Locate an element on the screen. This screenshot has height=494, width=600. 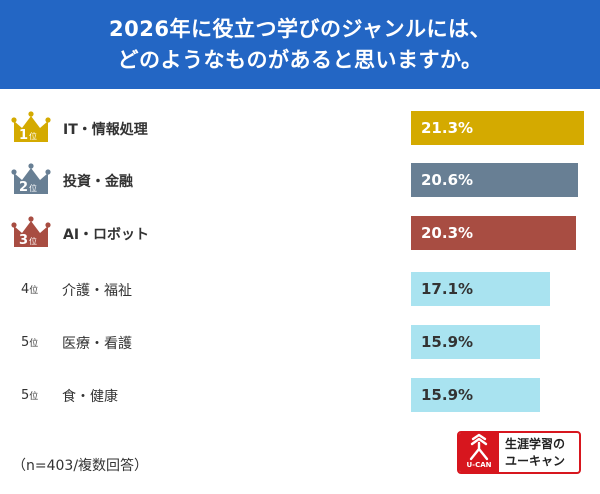
logo-line-2: ユーキャン is located at coordinates (535, 461).